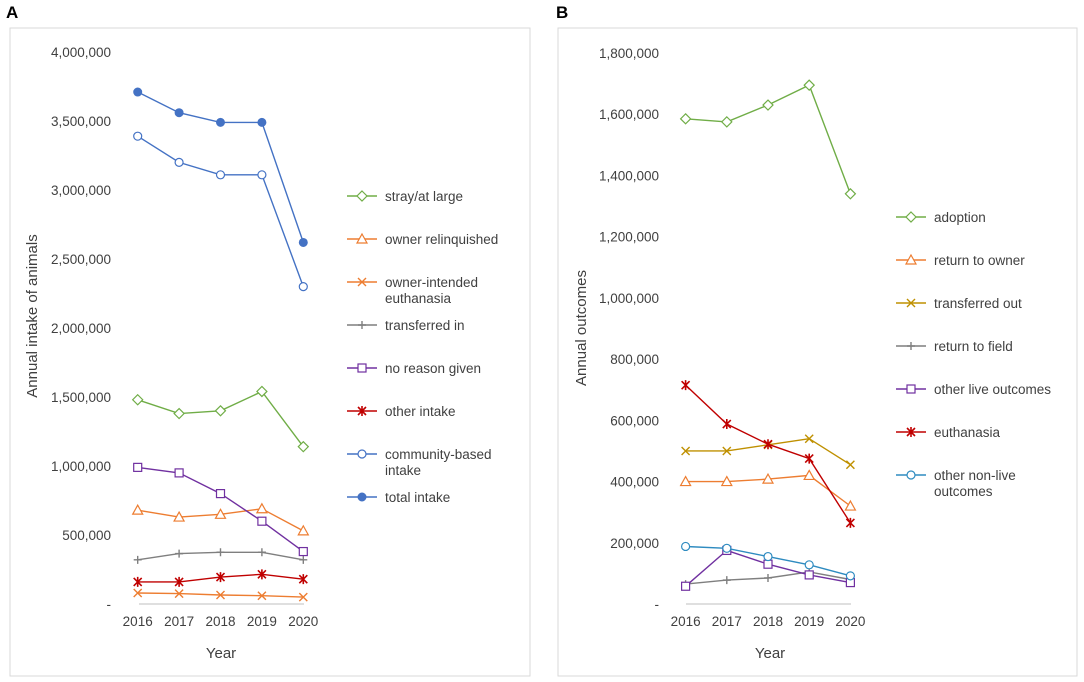  Describe the element at coordinates (634, 359) in the screenshot. I see `y-tick-label: 800,000` at that location.